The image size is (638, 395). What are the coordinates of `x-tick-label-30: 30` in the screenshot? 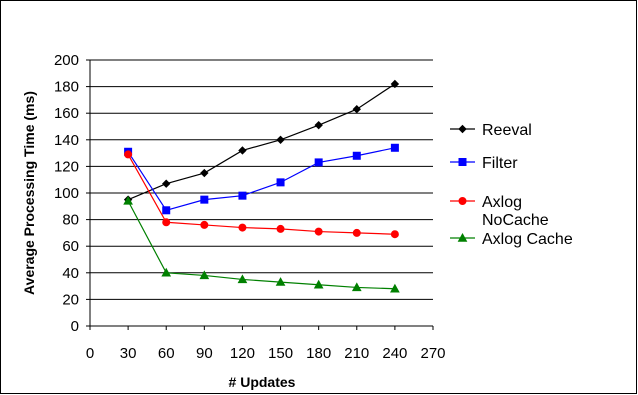 It's located at (128, 353).